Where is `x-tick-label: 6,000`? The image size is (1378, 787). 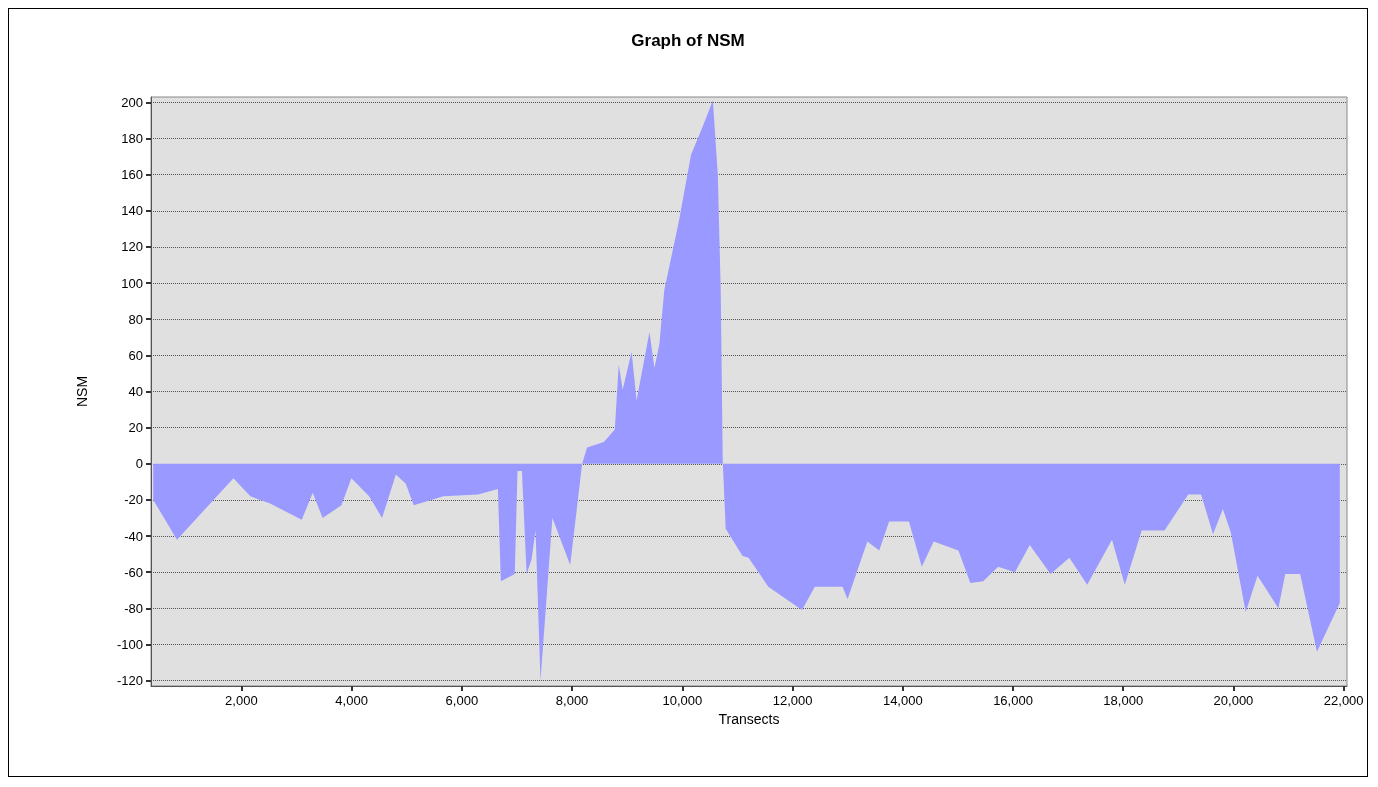
x-tick-label: 6,000 is located at coordinates (462, 700).